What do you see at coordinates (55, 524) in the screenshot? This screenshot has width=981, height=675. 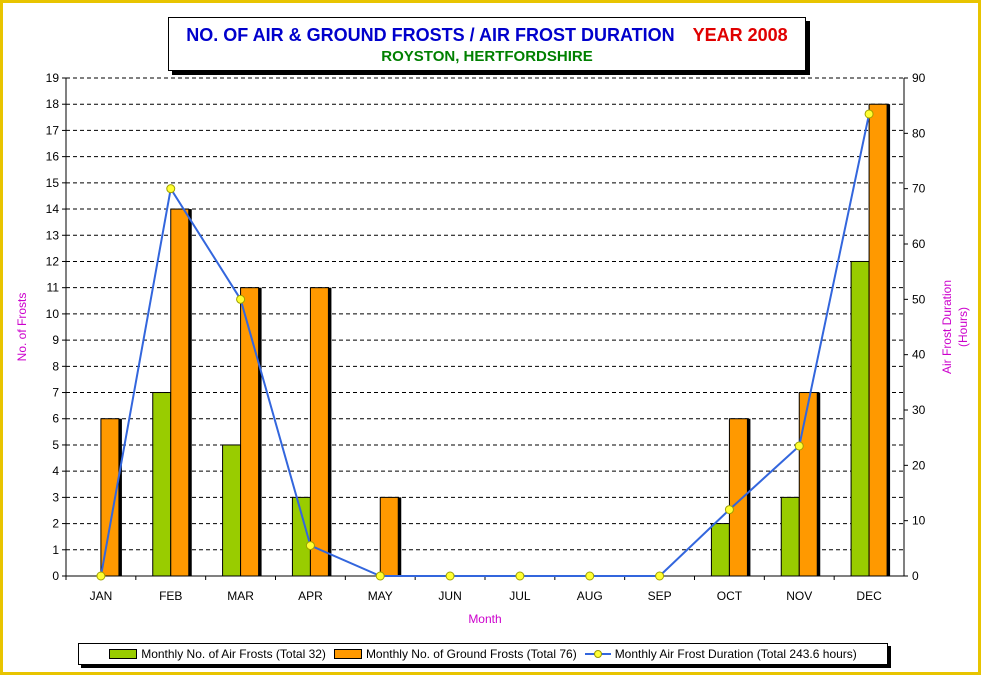 I see `y-tick-label: 2` at bounding box center [55, 524].